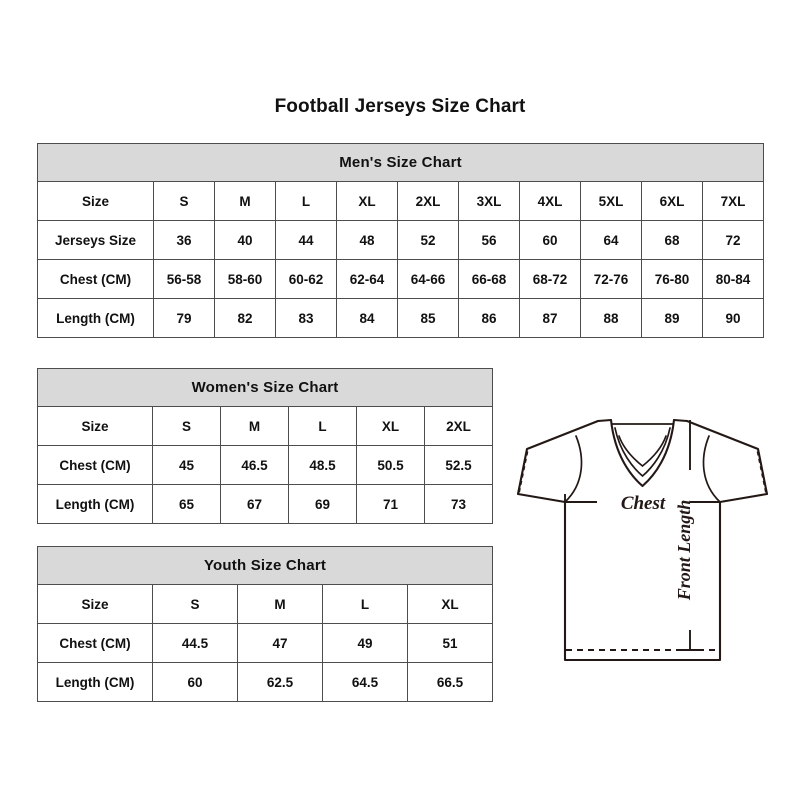  I want to click on table-cell: 90, so click(733, 318).